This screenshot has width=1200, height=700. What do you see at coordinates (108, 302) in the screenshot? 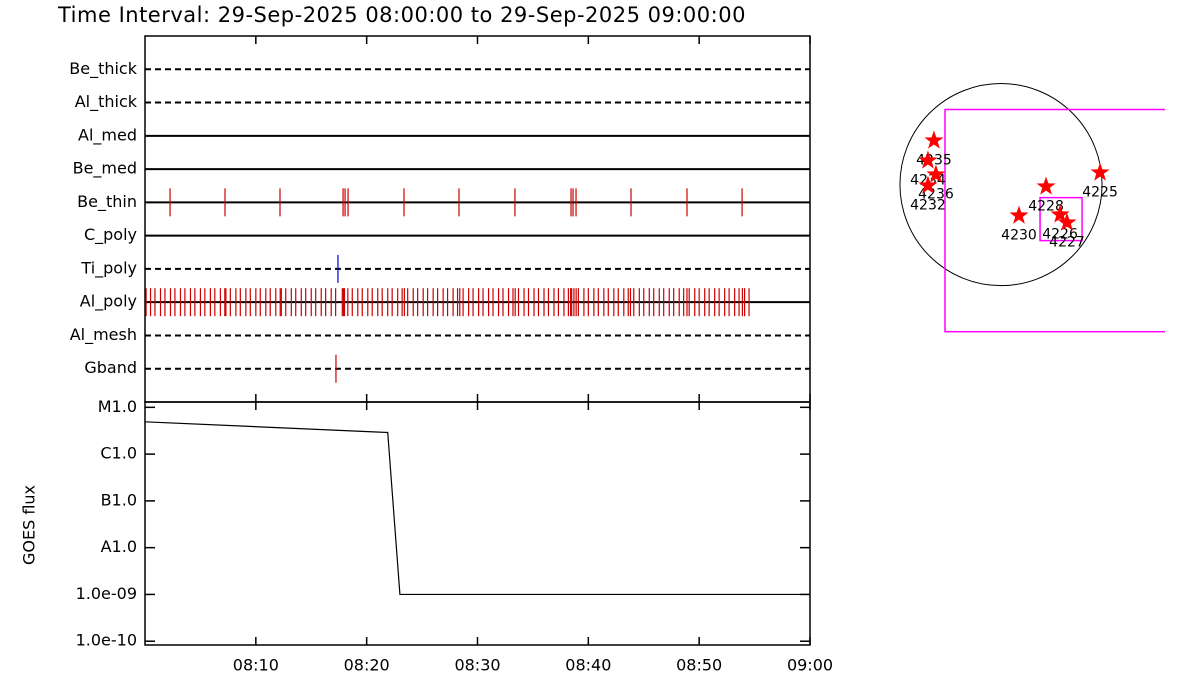
I see `row-label: Al_poly` at bounding box center [108, 302].